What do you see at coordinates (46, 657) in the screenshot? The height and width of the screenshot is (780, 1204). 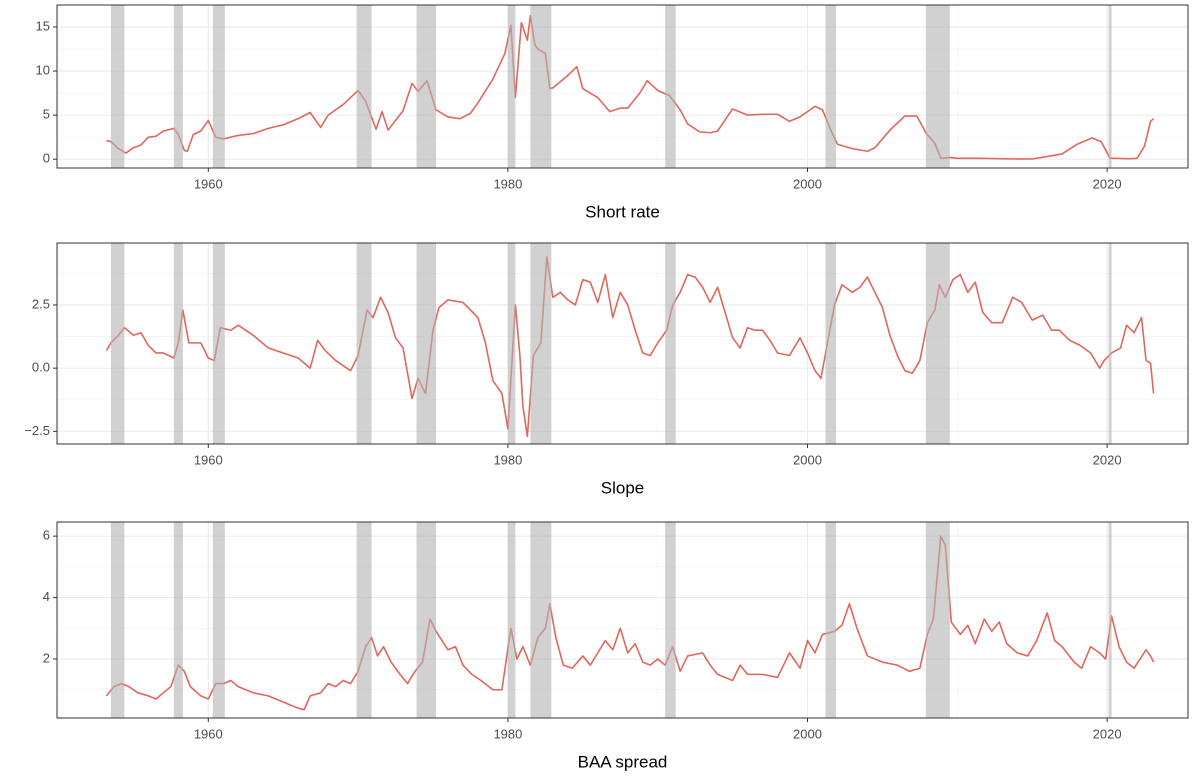 I see `y-tick-label: 2` at bounding box center [46, 657].